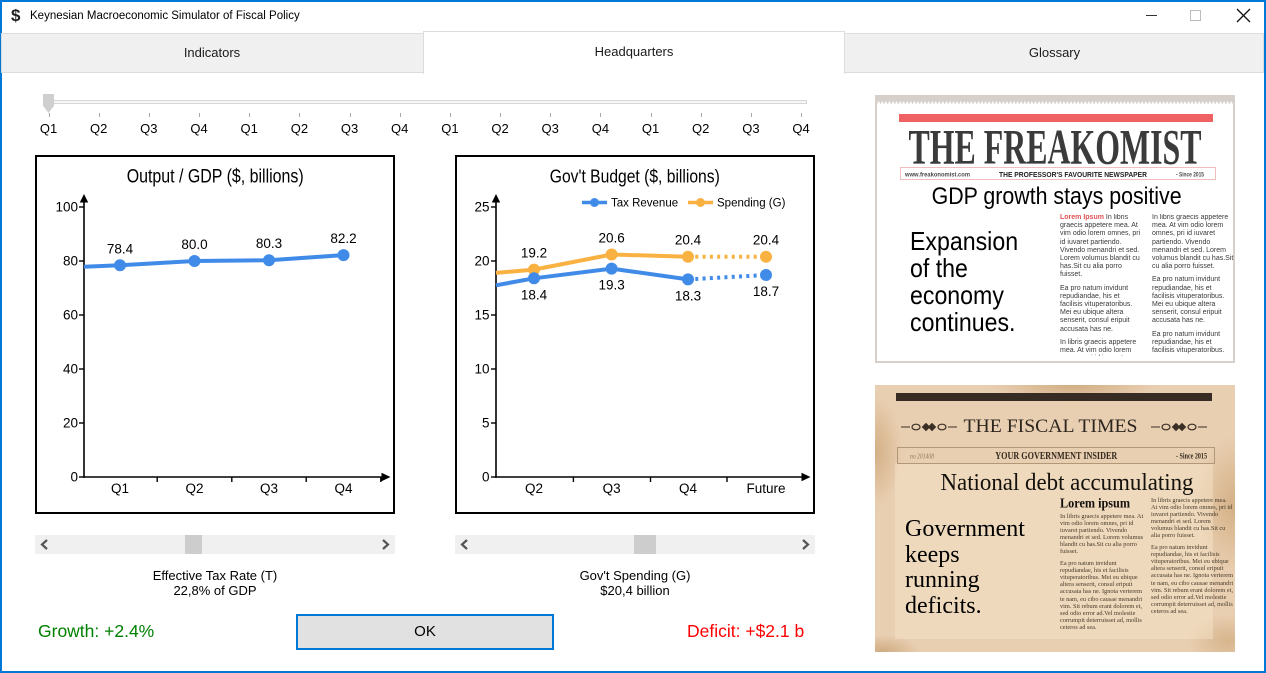  What do you see at coordinates (765, 488) in the screenshot?
I see `svg-text: Future` at bounding box center [765, 488].